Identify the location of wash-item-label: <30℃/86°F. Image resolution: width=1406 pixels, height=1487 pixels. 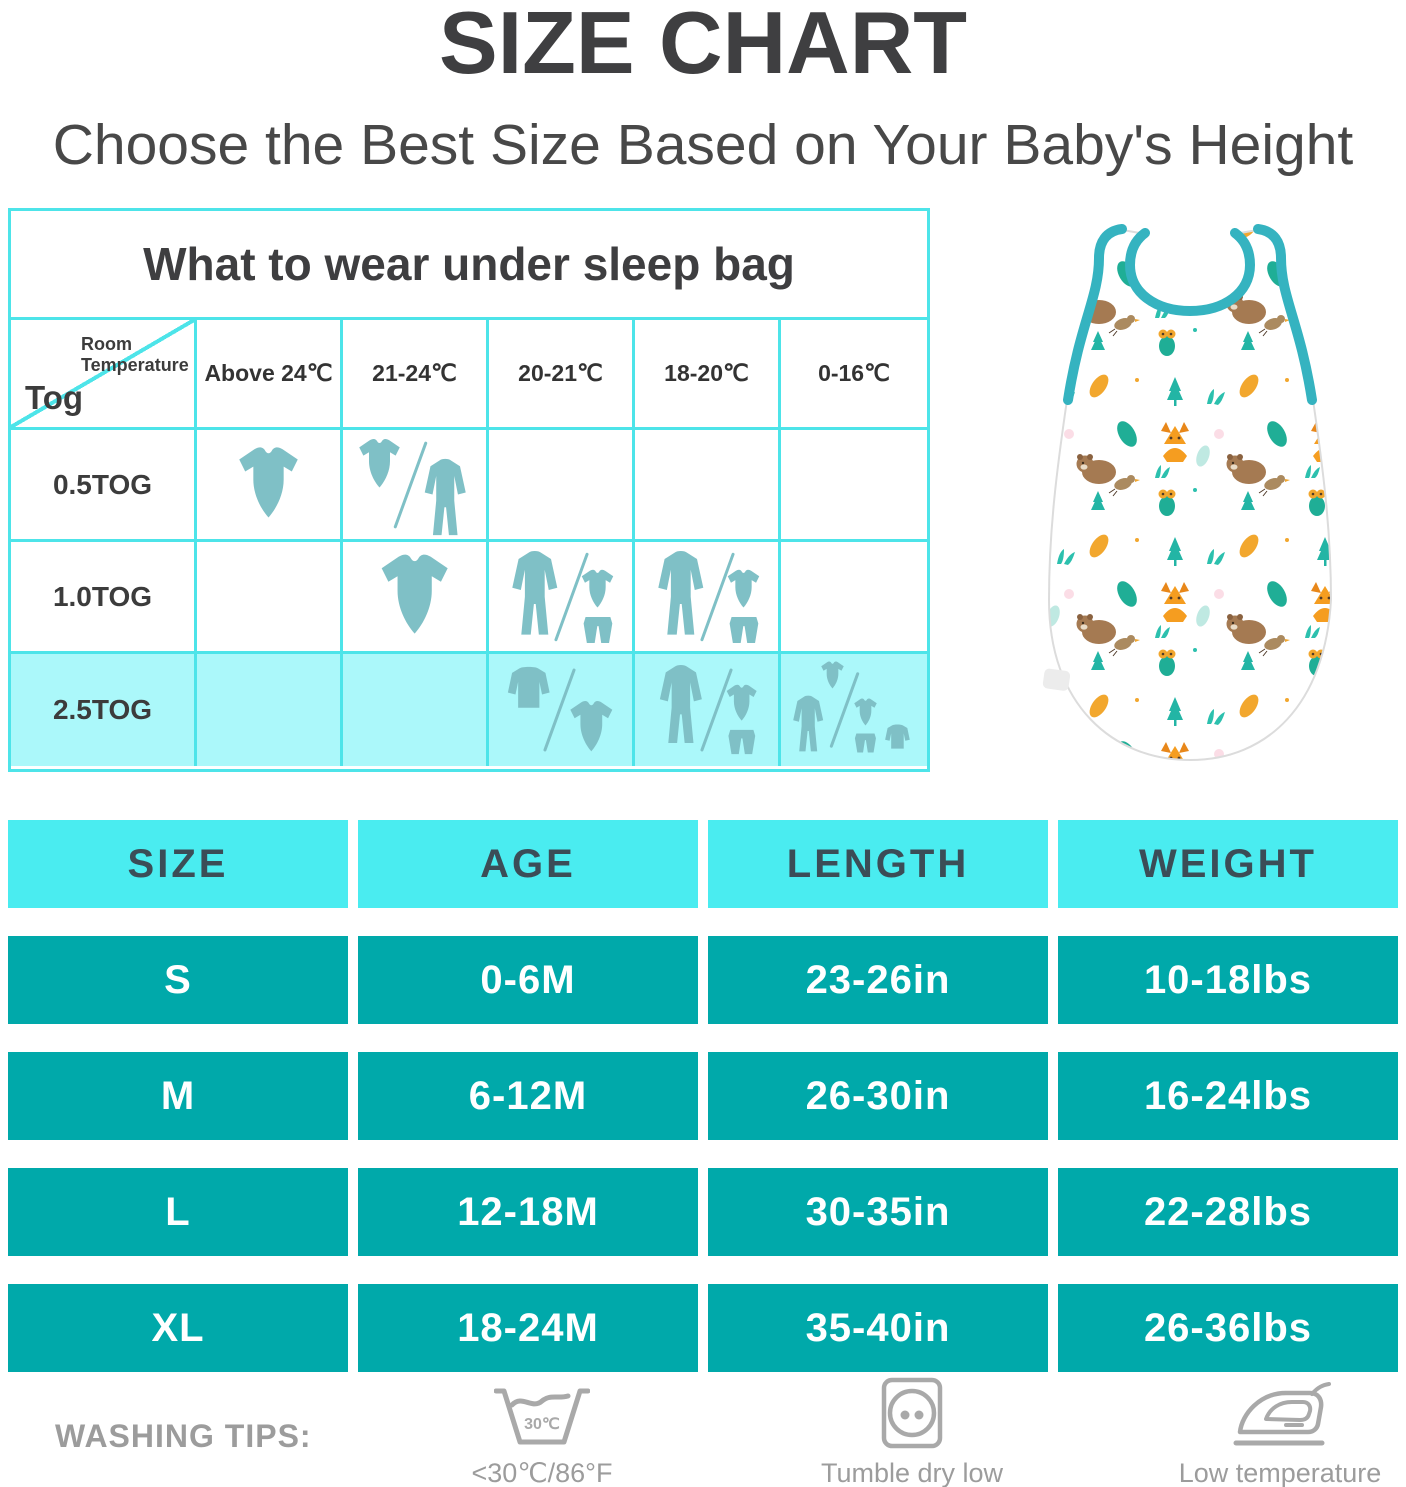
(542, 1472).